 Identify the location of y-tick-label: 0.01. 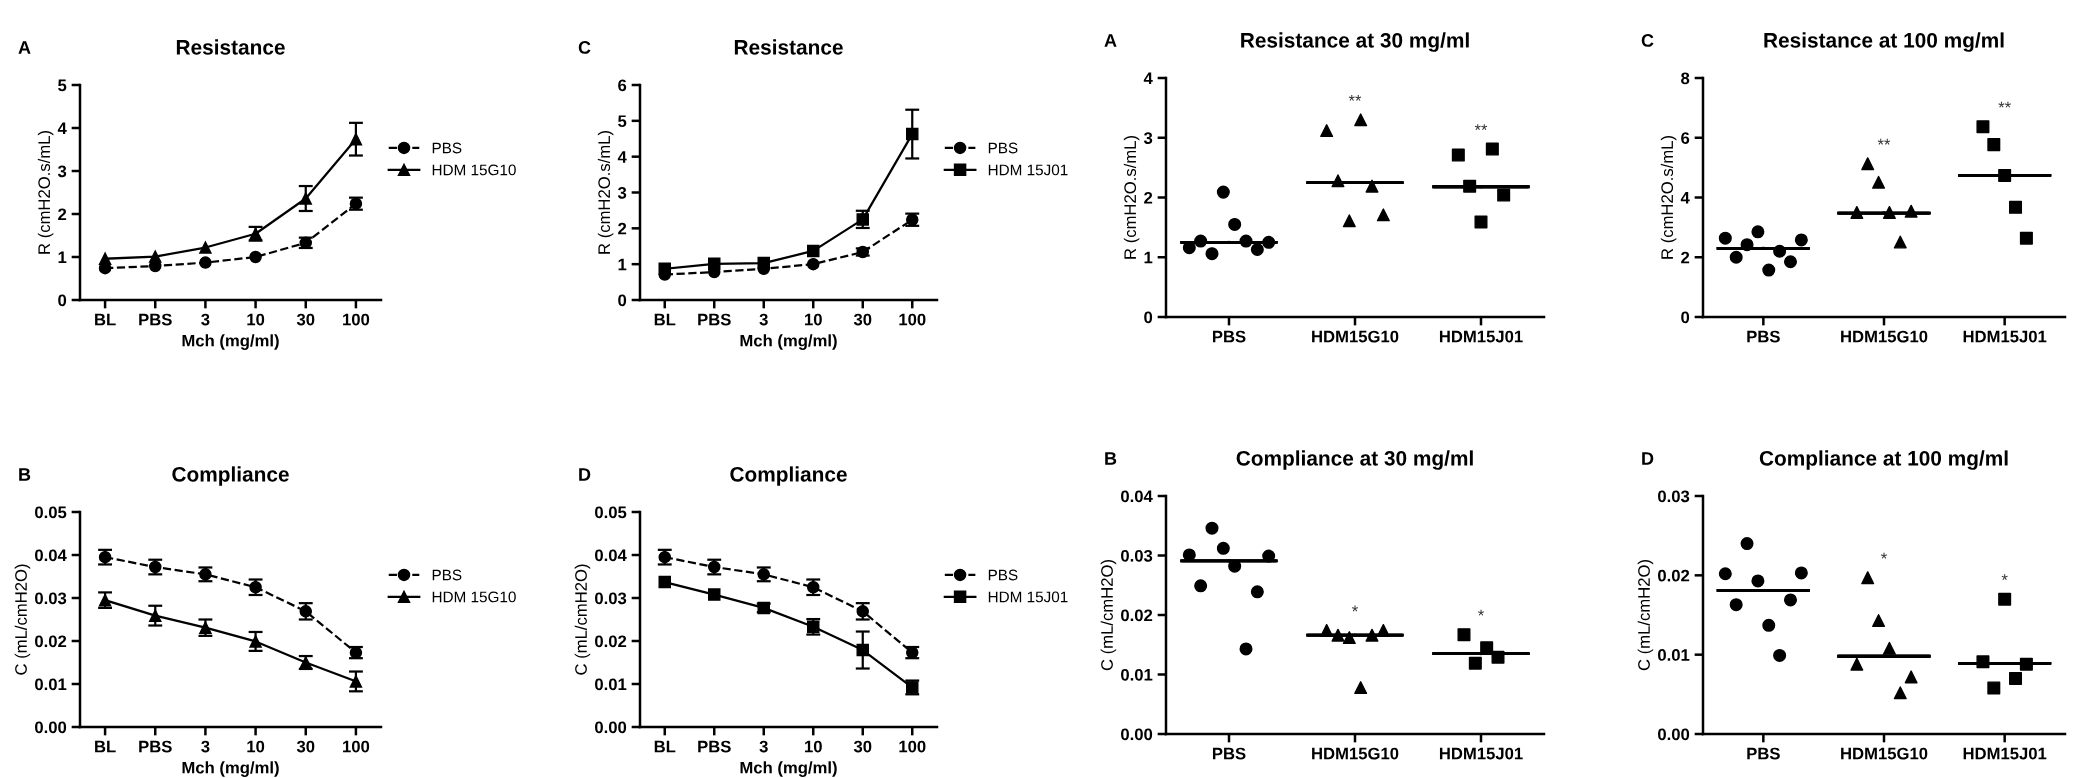
(611, 684).